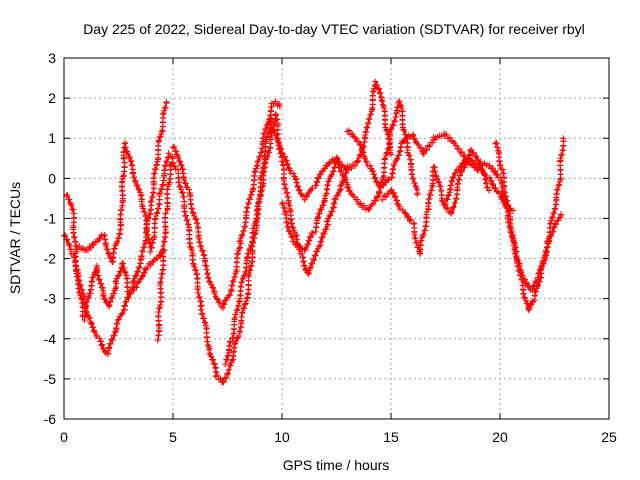 This screenshot has height=480, width=640. What do you see at coordinates (50, 299) in the screenshot?
I see `y-tick-label: -3` at bounding box center [50, 299].